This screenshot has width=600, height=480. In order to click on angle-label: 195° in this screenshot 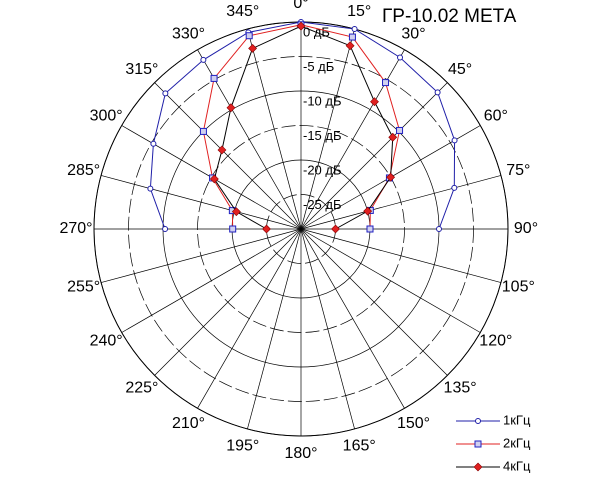, I will do `click(242, 446)`.